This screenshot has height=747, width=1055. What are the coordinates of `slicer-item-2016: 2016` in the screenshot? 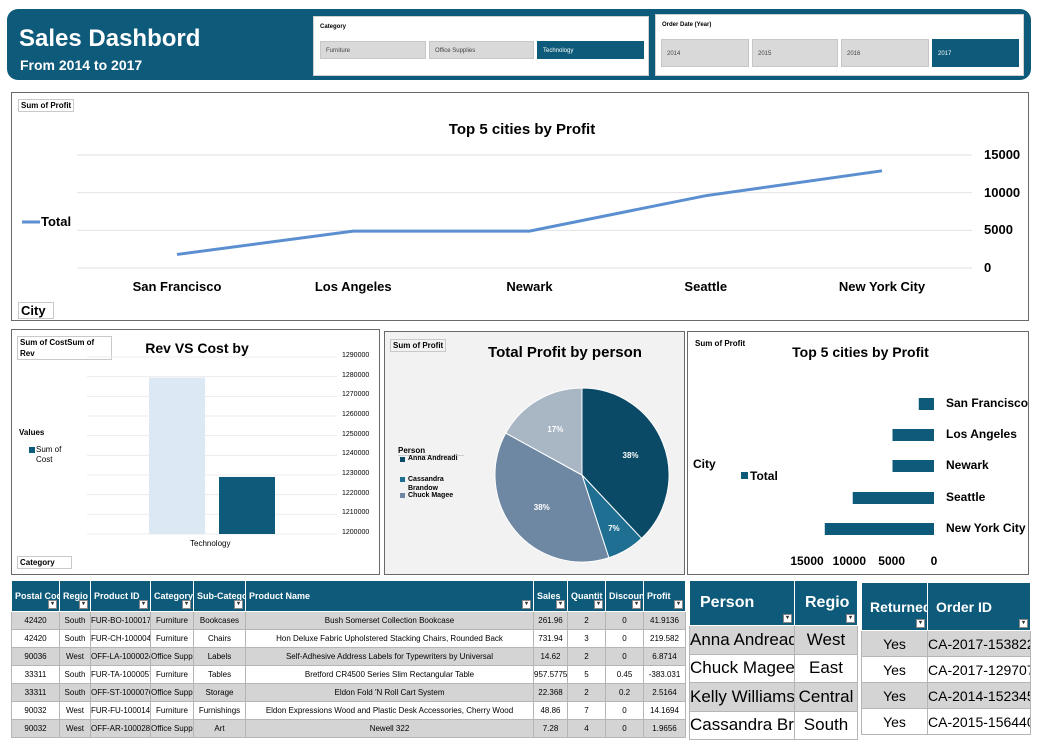 It's located at (885, 53).